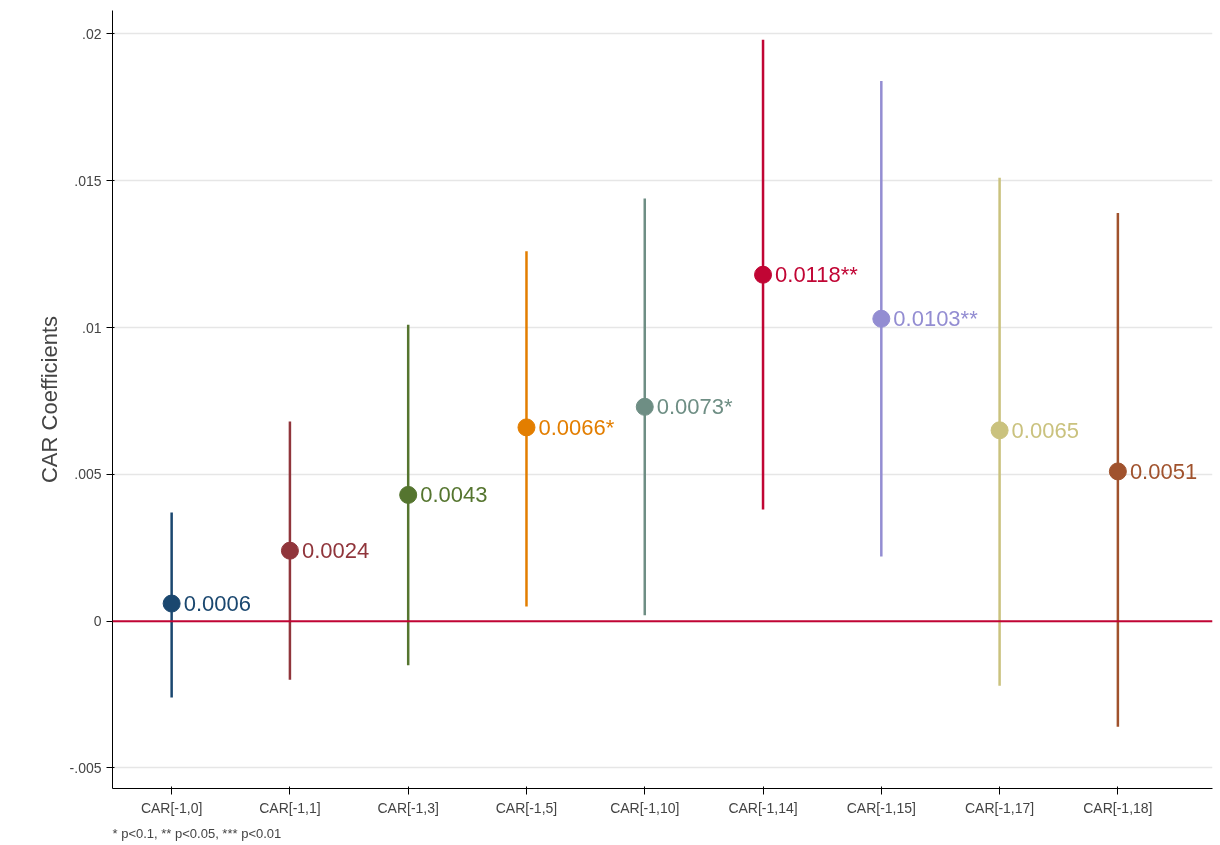  I want to click on text: * p<0.1, ** p<0.05, *** p<0.01, so click(197, 833).